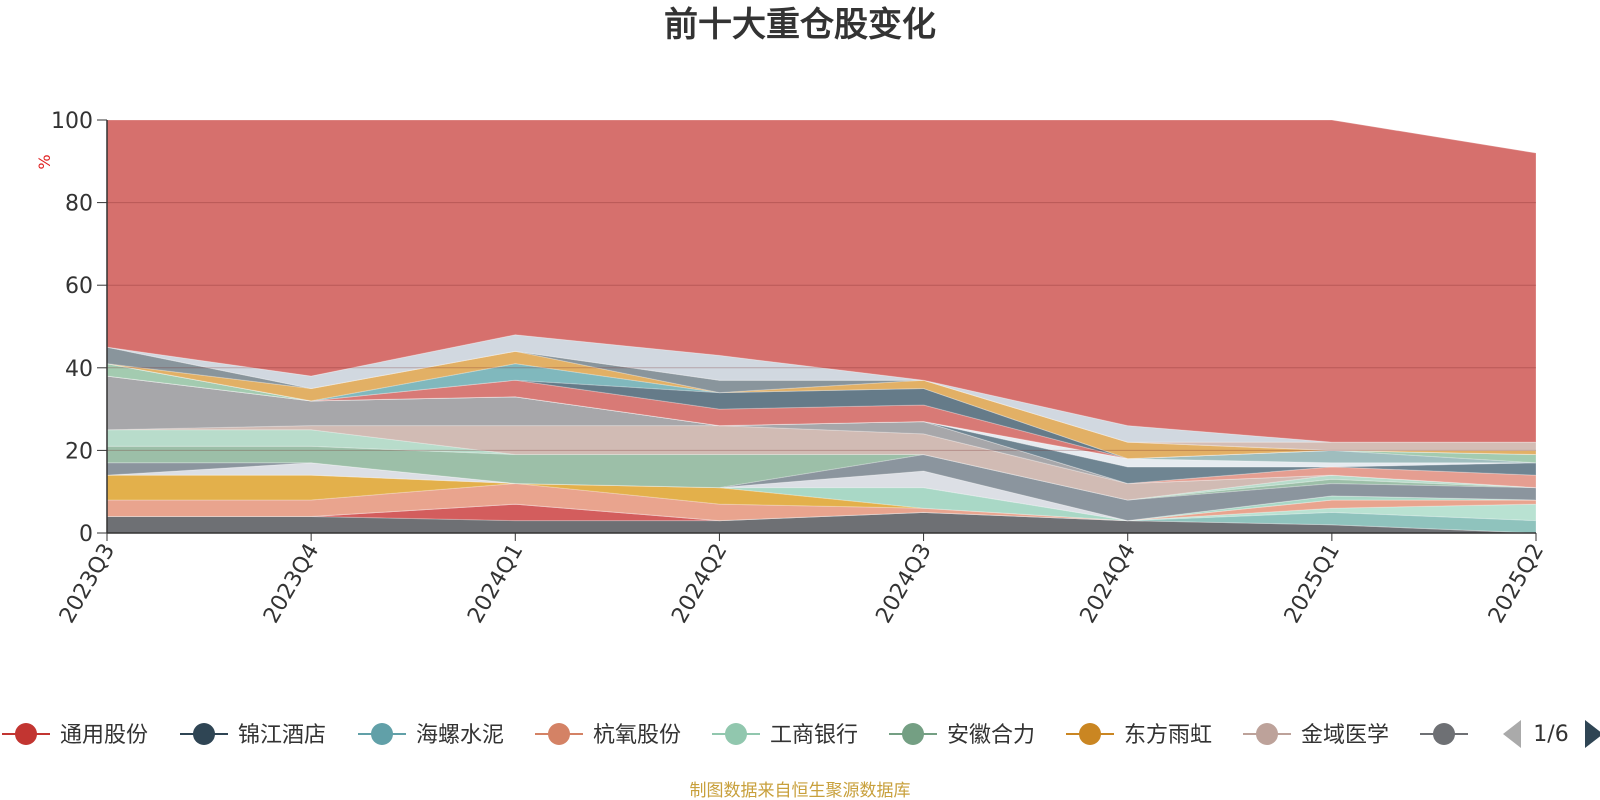 The image size is (1600, 800). I want to click on legend-item: 杭氧股份, so click(608, 735).